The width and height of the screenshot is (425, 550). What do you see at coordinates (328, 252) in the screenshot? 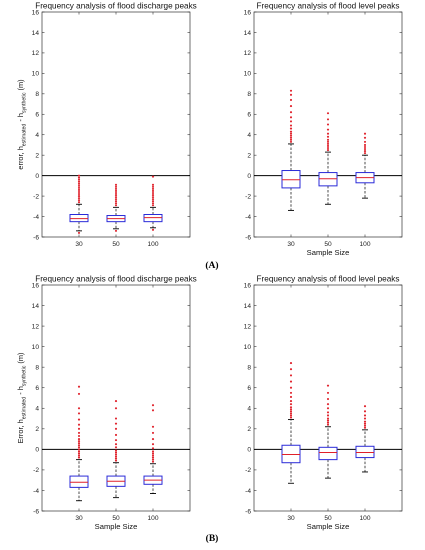
I see `chart-2-xlabel: Sample Size` at bounding box center [328, 252].